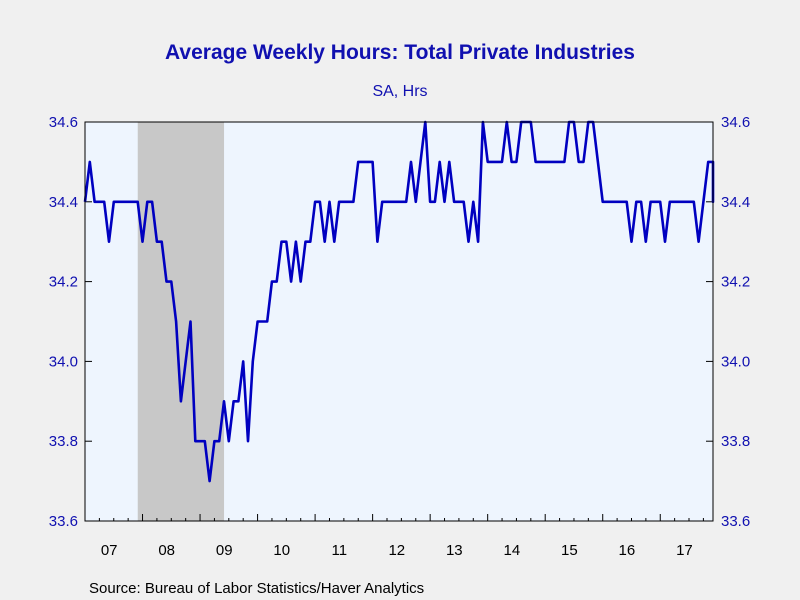 The height and width of the screenshot is (600, 800). I want to click on y-tick-label-right: 33.8, so click(735, 441).